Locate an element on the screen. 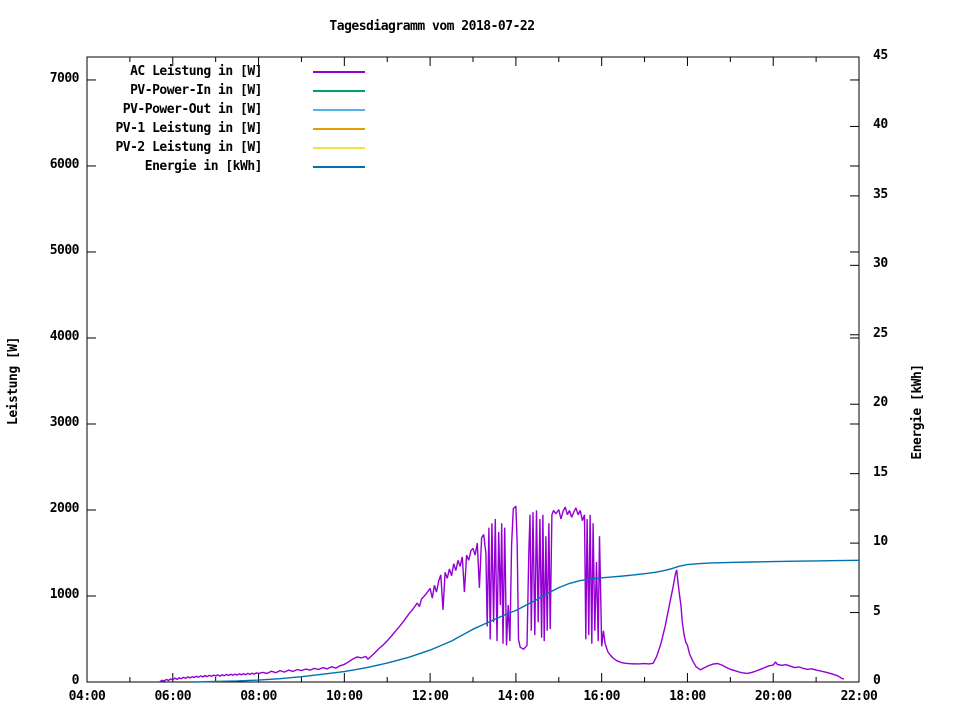  x-tick-label: 20:00 is located at coordinates (773, 696).